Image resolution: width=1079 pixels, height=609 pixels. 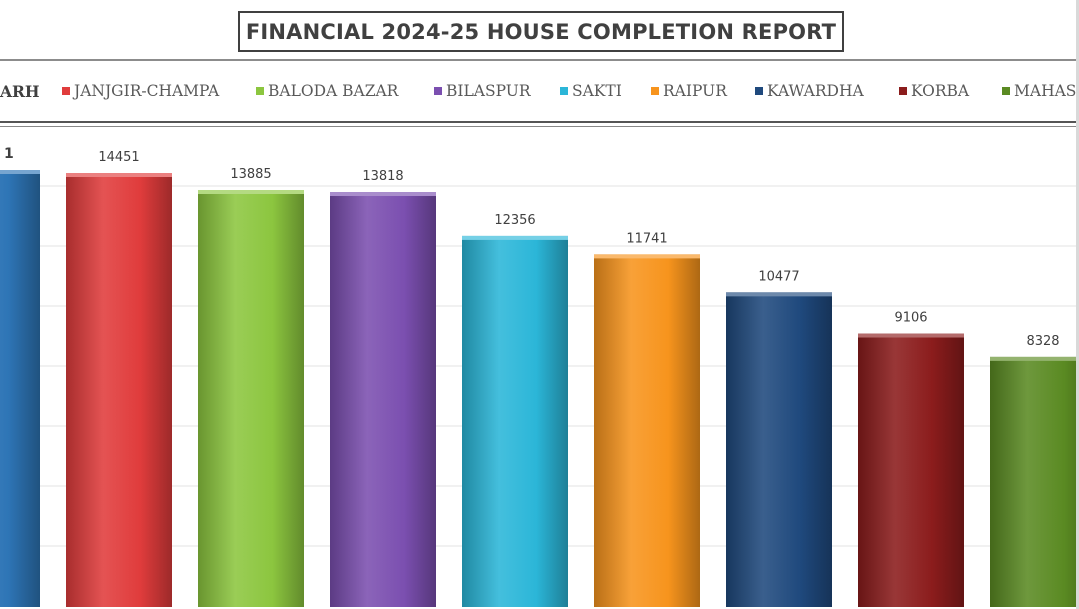 I want to click on data-label: 12356, so click(x=514, y=220).